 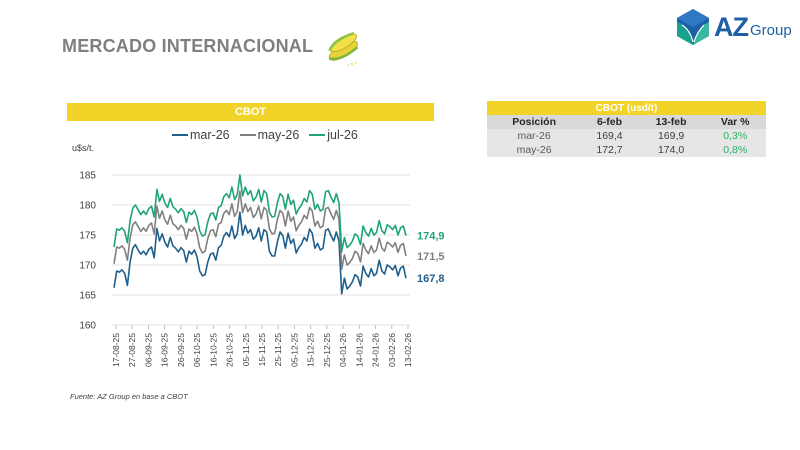 What do you see at coordinates (609, 122) in the screenshot?
I see `column-header-6-feb: 6-feb` at bounding box center [609, 122].